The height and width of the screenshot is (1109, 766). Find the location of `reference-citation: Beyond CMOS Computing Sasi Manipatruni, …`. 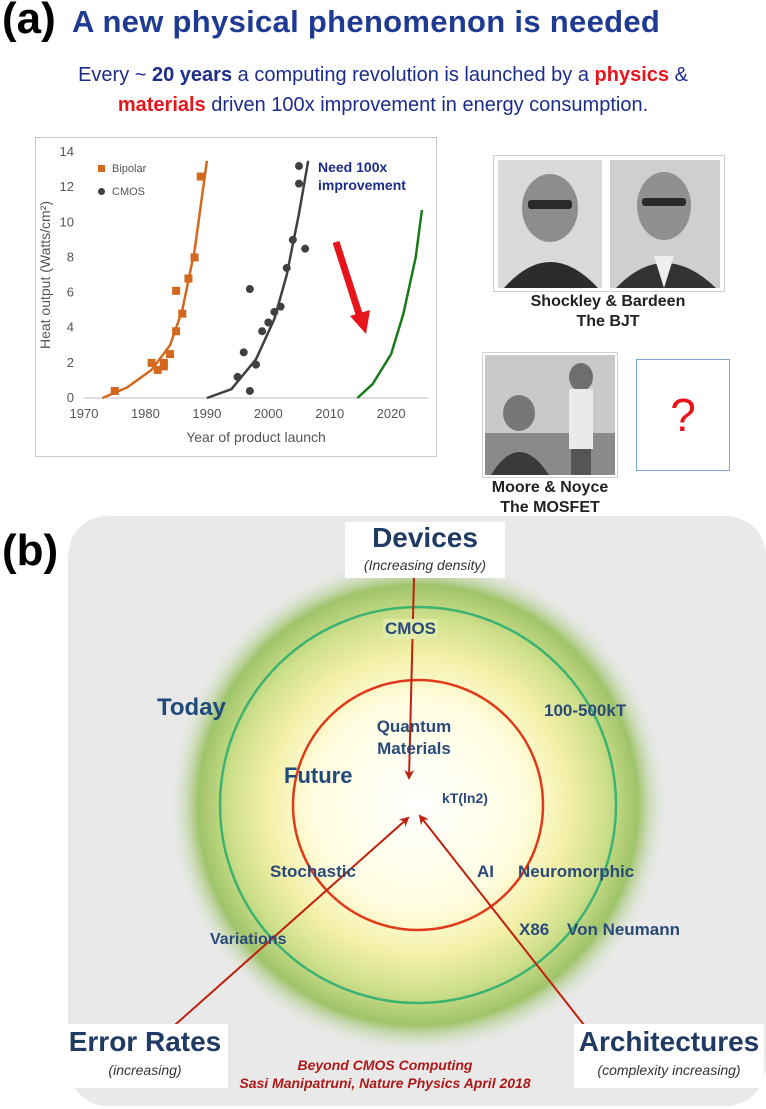

reference-citation: Beyond CMOS Computing Sasi Manipatruni, … is located at coordinates (385, 1074).